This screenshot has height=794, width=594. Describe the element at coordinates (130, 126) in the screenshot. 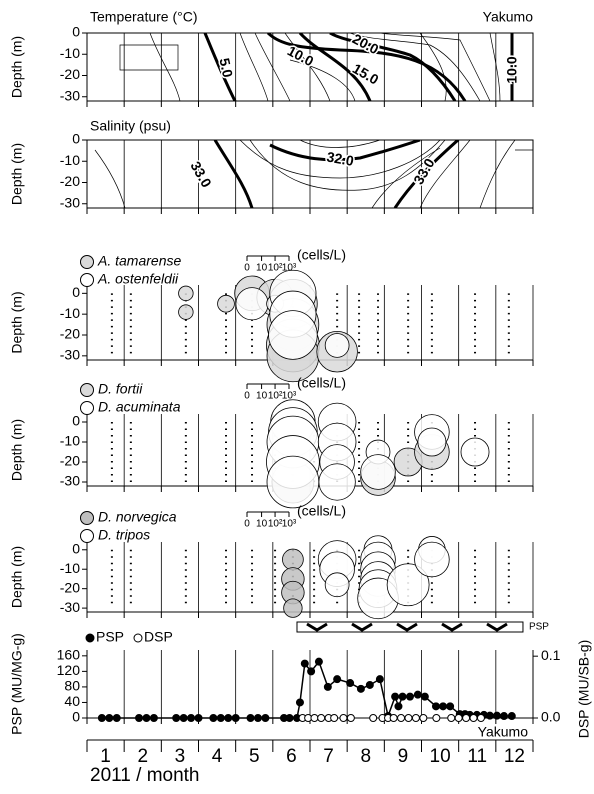

I see `panel-title: Salinity (psu)` at that location.